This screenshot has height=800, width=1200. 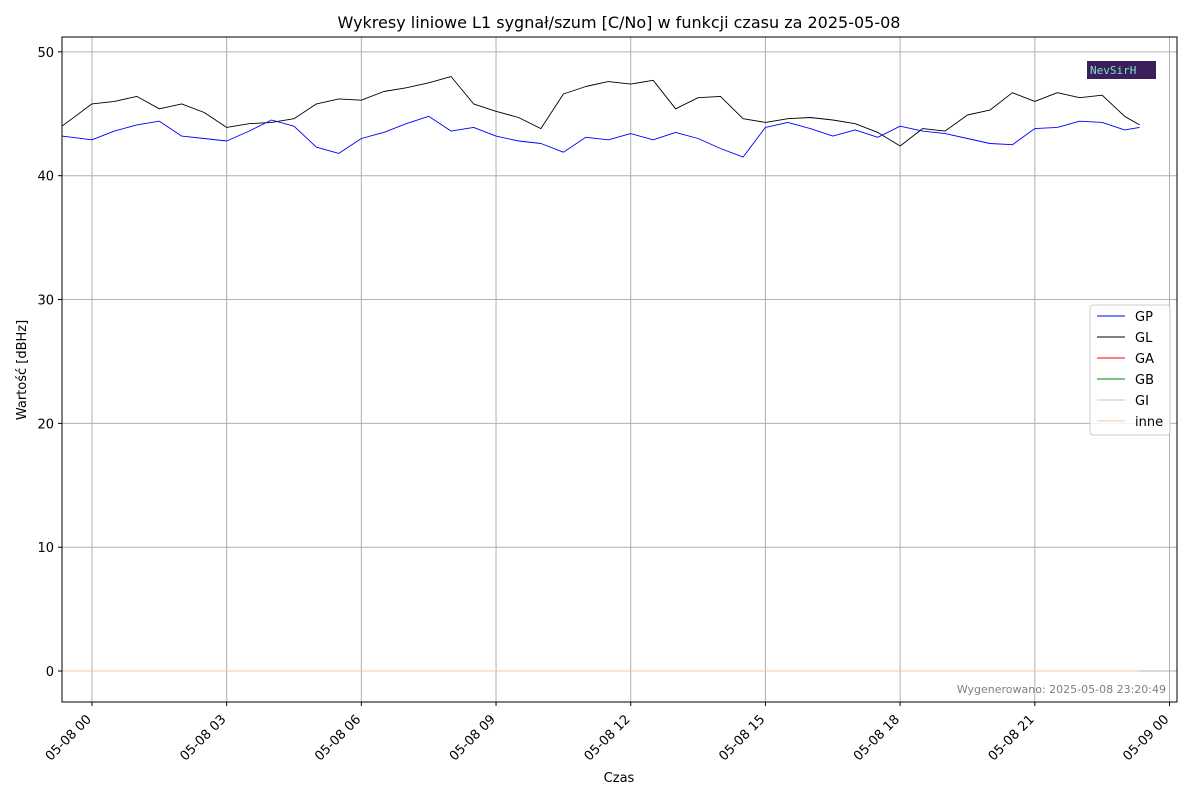 I want to click on logo-text: NevSirH, so click(x=1113, y=70).